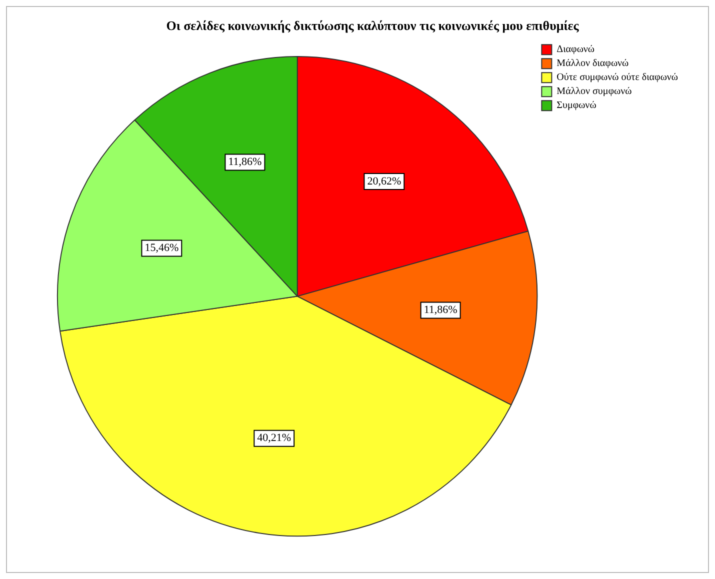  Describe the element at coordinates (617, 78) in the screenshot. I see `legend-label: Ούτε συμφωνώ ούτε διαφωνώ` at that location.